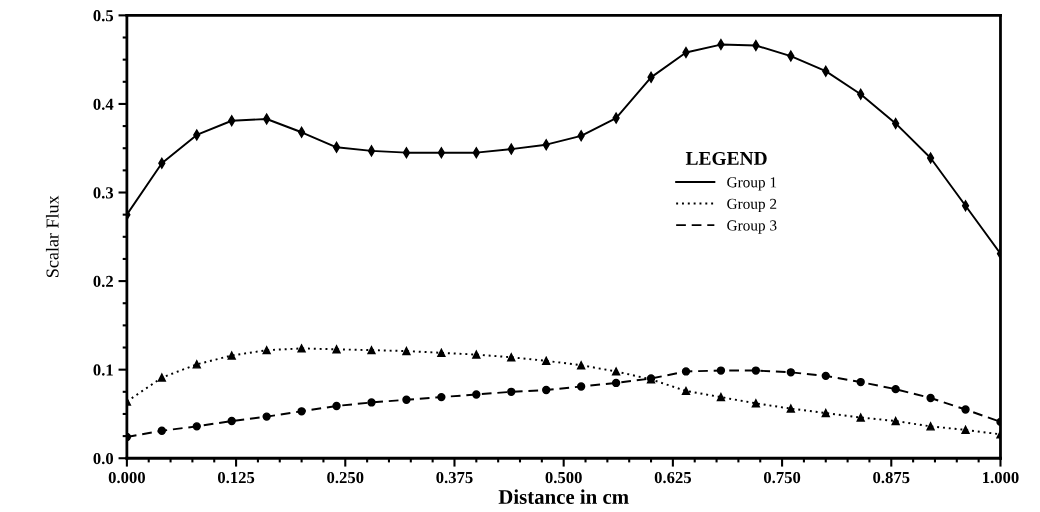 This screenshot has height=512, width=1040. What do you see at coordinates (891, 477) in the screenshot?
I see `x-tick-label: 0.875` at bounding box center [891, 477].